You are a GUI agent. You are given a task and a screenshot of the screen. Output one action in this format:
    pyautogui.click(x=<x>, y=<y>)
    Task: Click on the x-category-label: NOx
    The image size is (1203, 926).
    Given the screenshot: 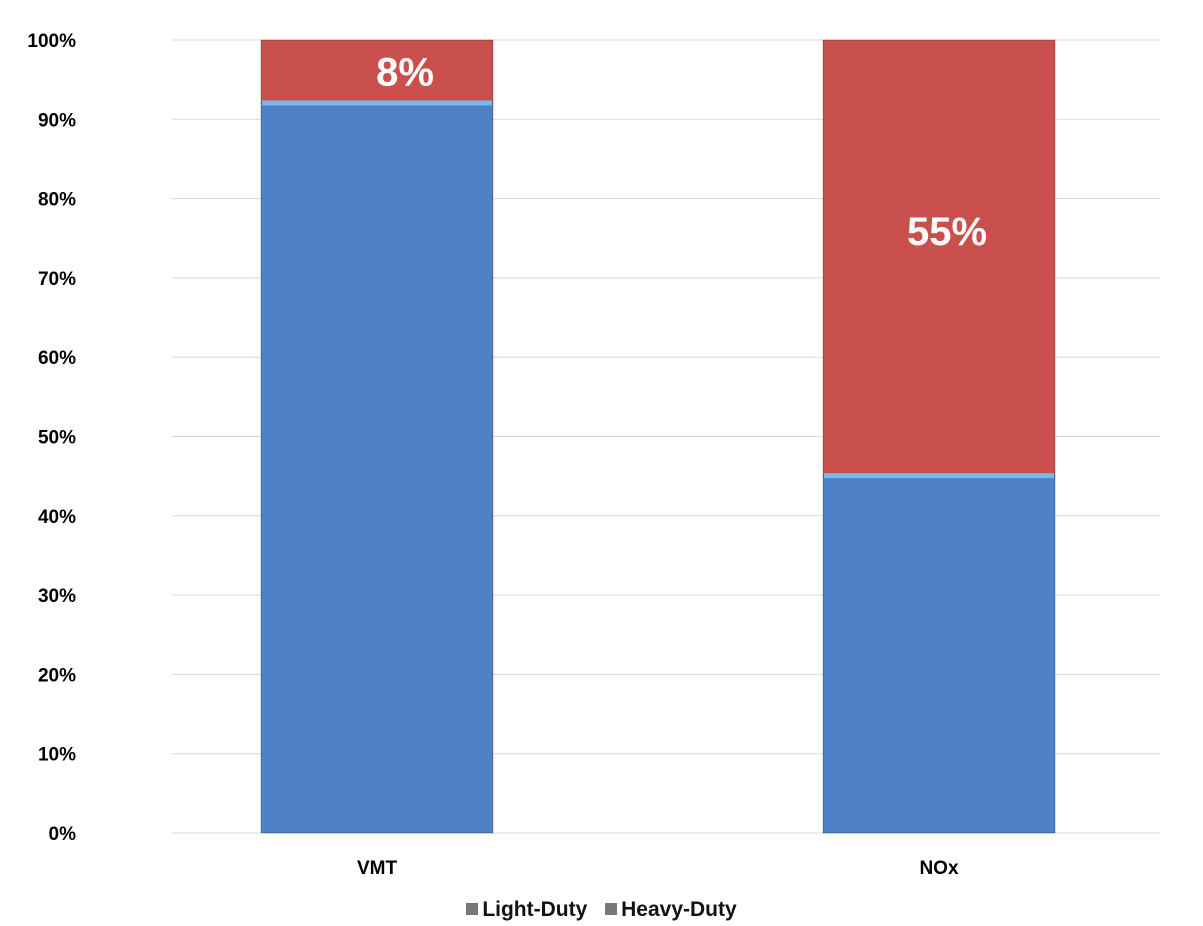 What is the action you would take?
    pyautogui.click(x=939, y=868)
    